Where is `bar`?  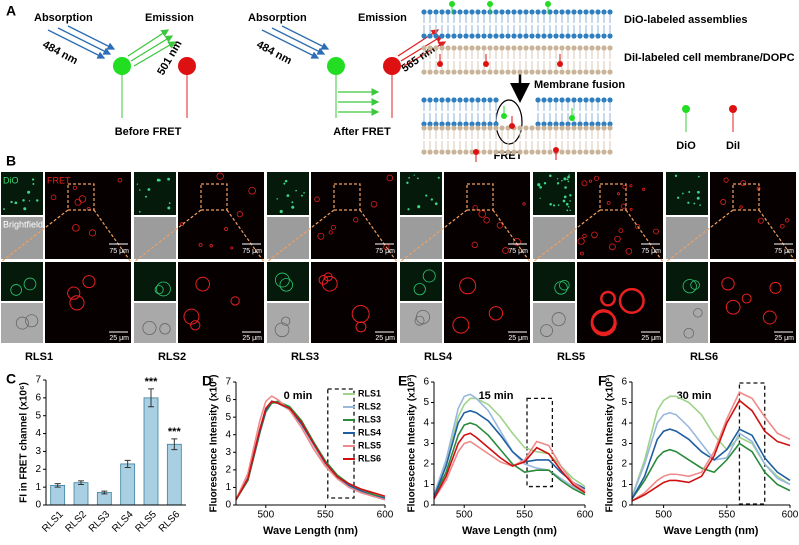 bar is located at coordinates (151, 451).